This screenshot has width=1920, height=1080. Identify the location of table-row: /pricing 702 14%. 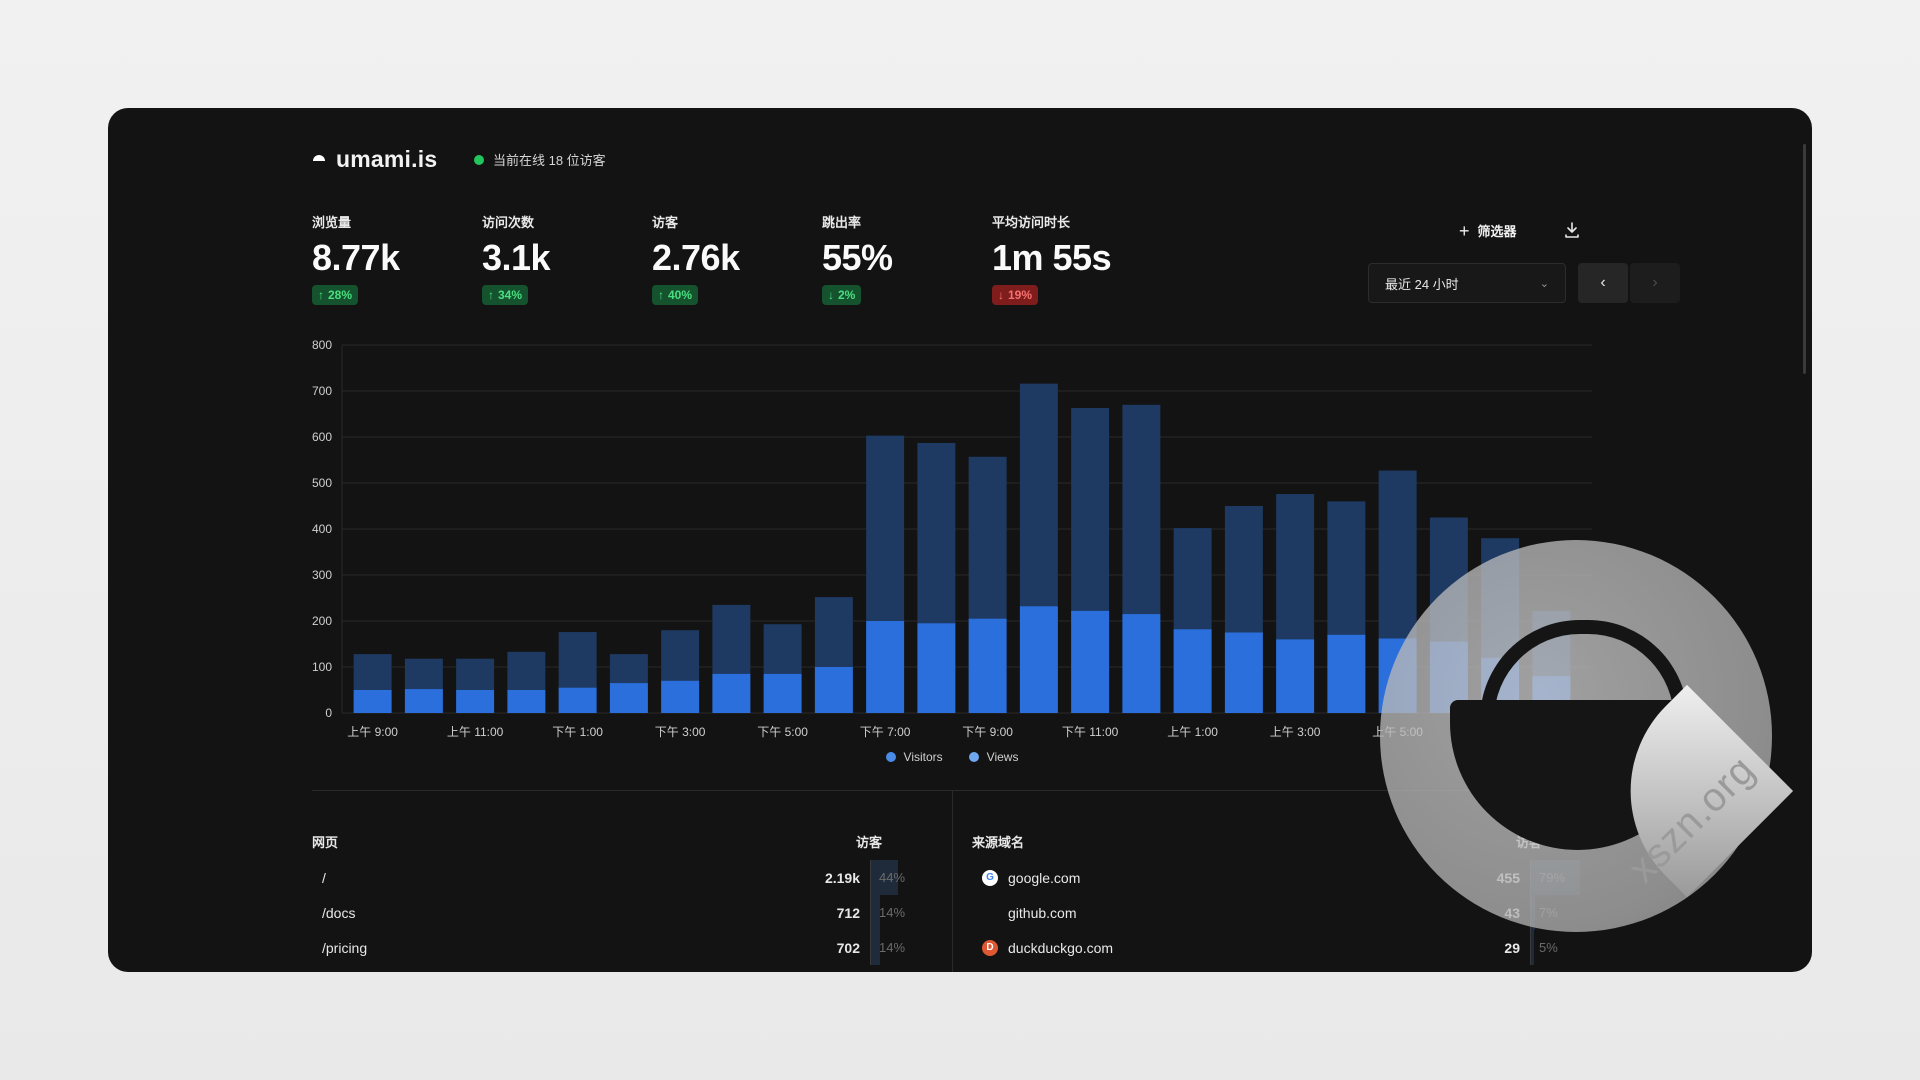
(622, 947).